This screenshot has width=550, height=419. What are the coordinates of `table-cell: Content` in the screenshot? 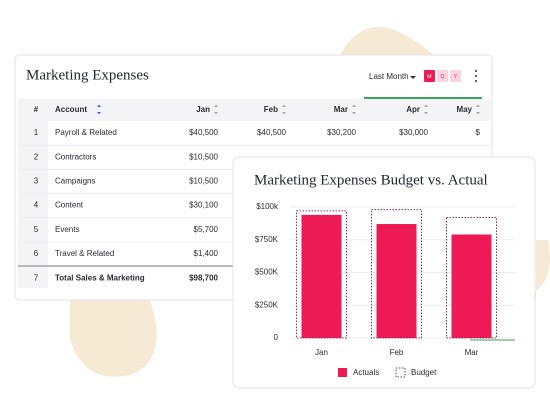 It's located at (69, 205).